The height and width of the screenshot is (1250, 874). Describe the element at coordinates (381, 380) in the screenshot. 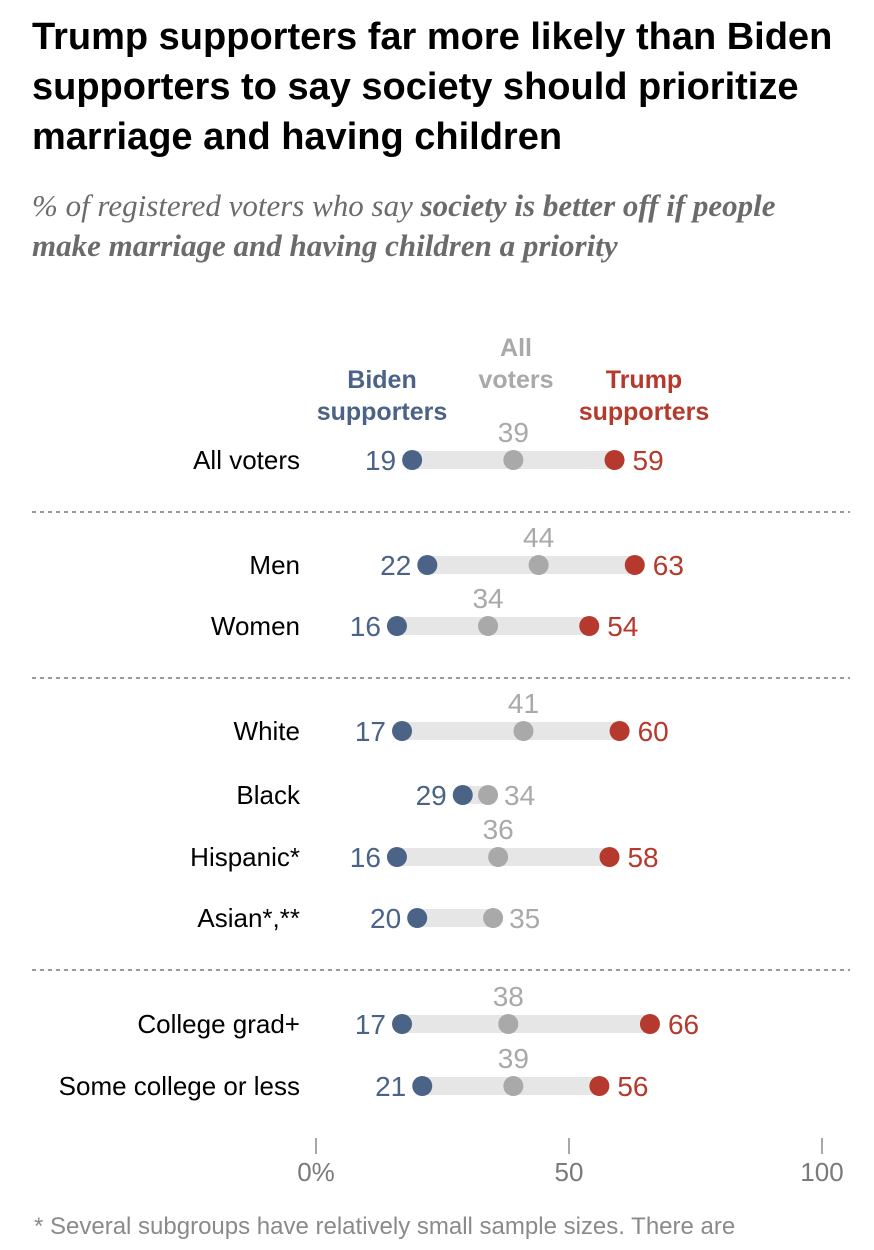

I see `legend-biden-line-1: Biden` at that location.